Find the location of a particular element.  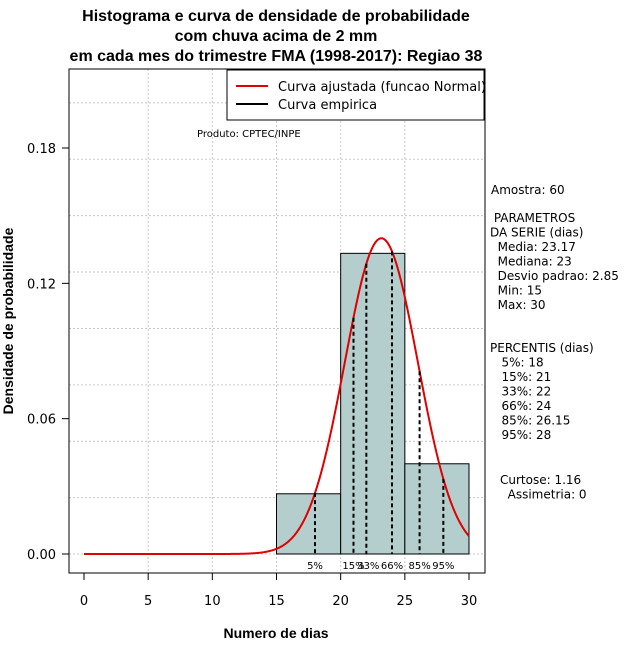

chart-title-line-2: com chuva acima de 2 mm is located at coordinates (276, 36).